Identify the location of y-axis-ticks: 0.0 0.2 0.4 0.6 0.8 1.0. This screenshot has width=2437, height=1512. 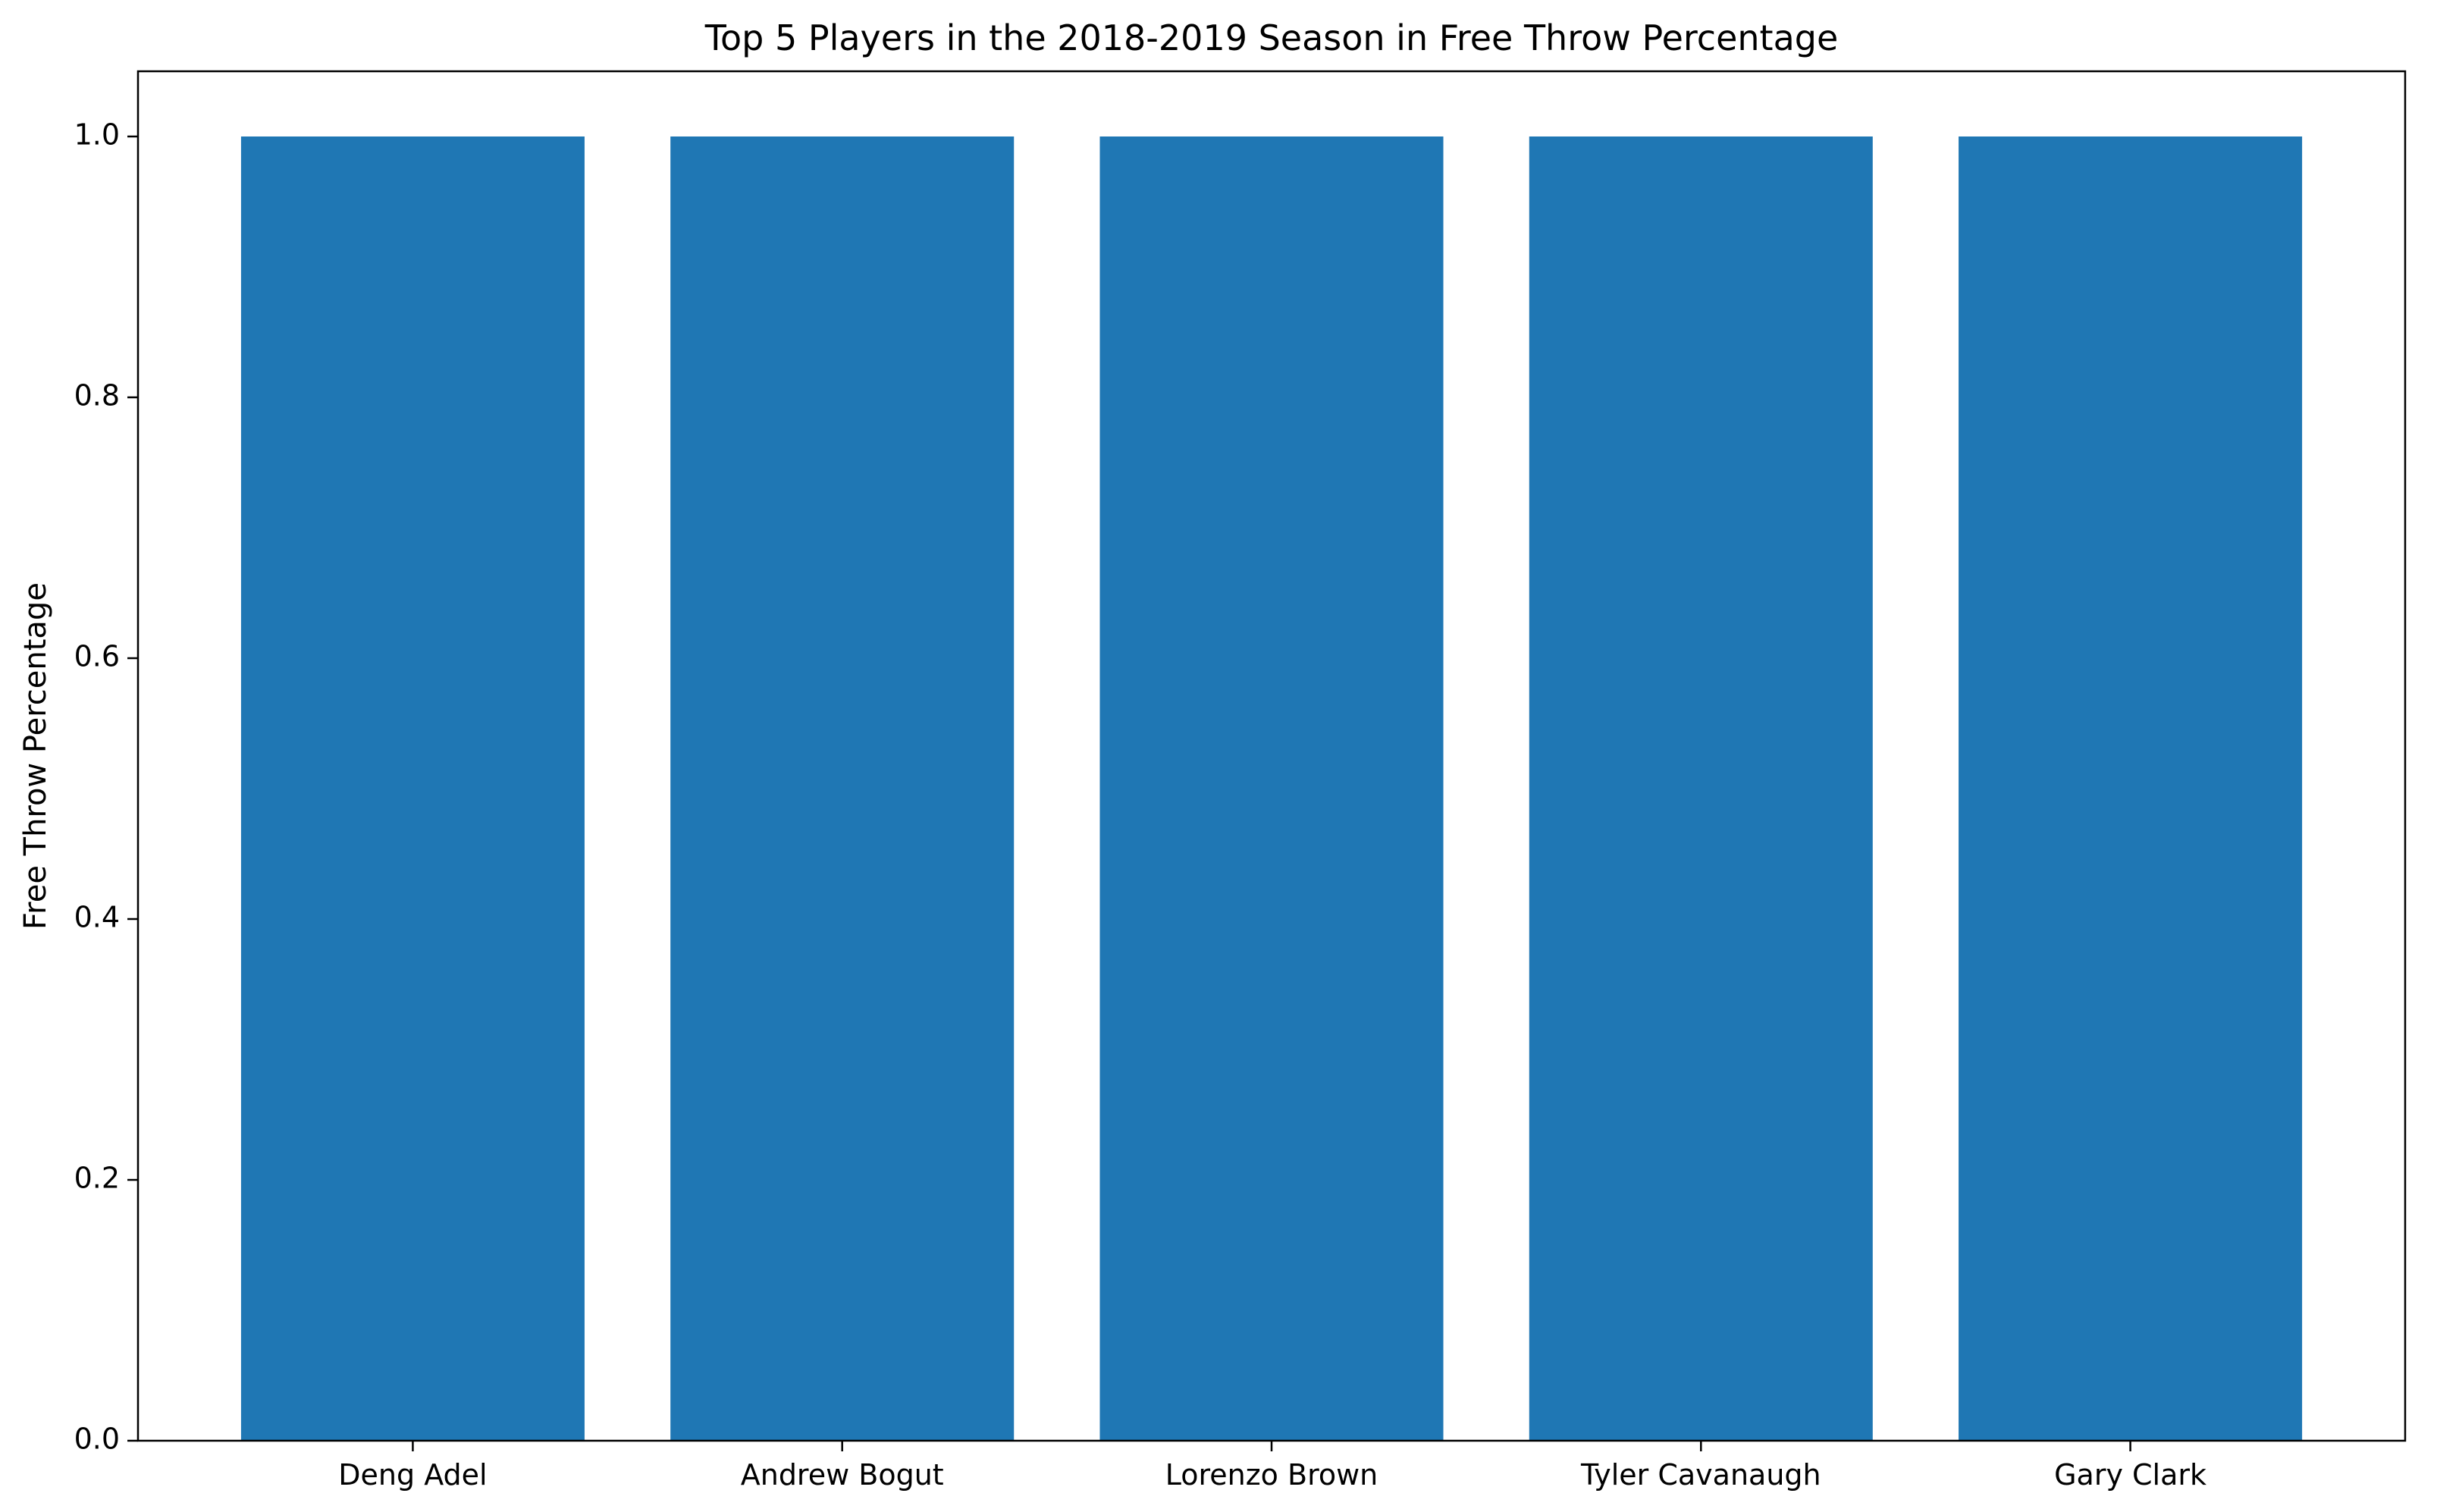
(106, 787).